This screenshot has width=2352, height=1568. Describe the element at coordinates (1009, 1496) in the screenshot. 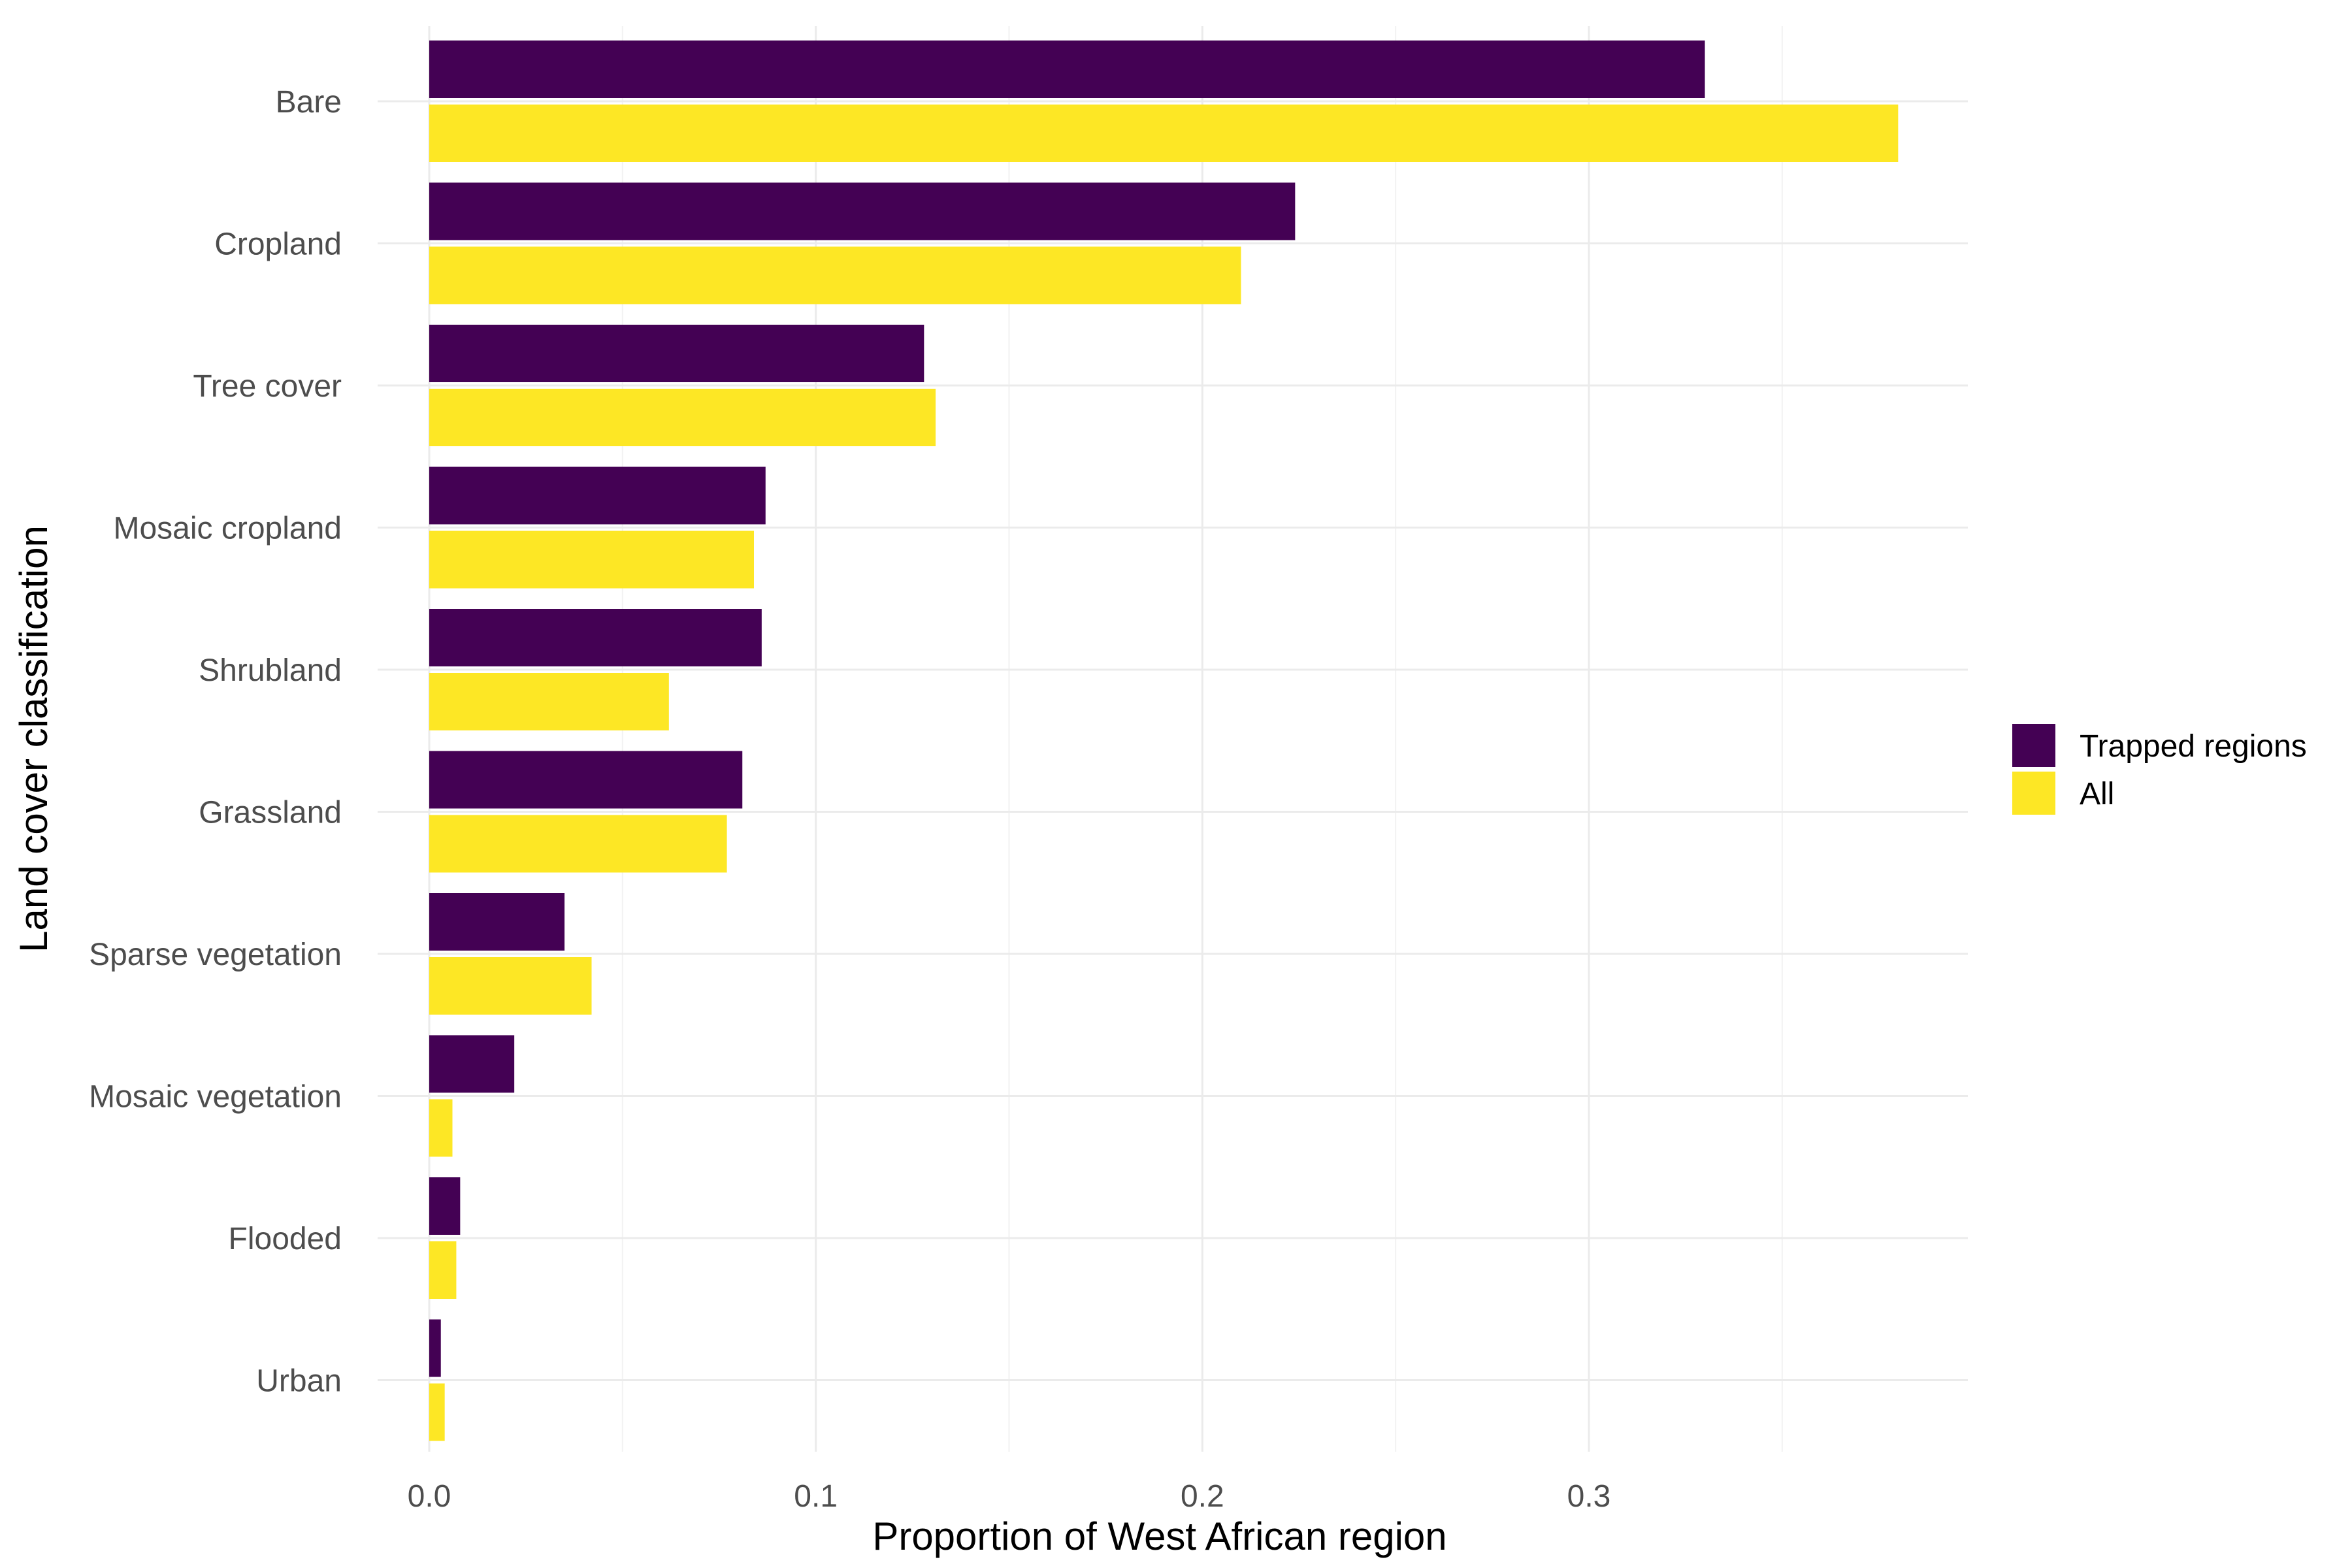

I see `x-axis-ticks: 0.0 0.1 0.2 0.3` at that location.